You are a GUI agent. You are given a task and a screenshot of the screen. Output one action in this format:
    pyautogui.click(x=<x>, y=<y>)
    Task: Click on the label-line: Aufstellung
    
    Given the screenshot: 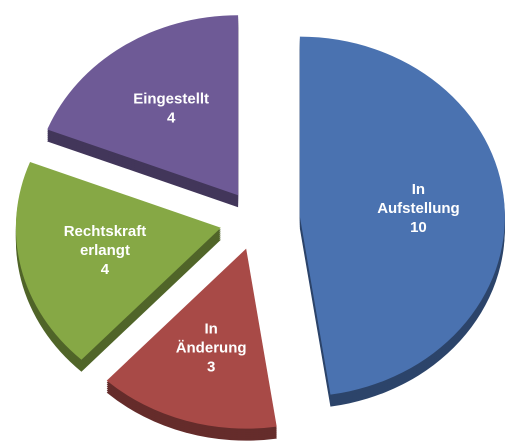 What is the action you would take?
    pyautogui.click(x=418, y=208)
    